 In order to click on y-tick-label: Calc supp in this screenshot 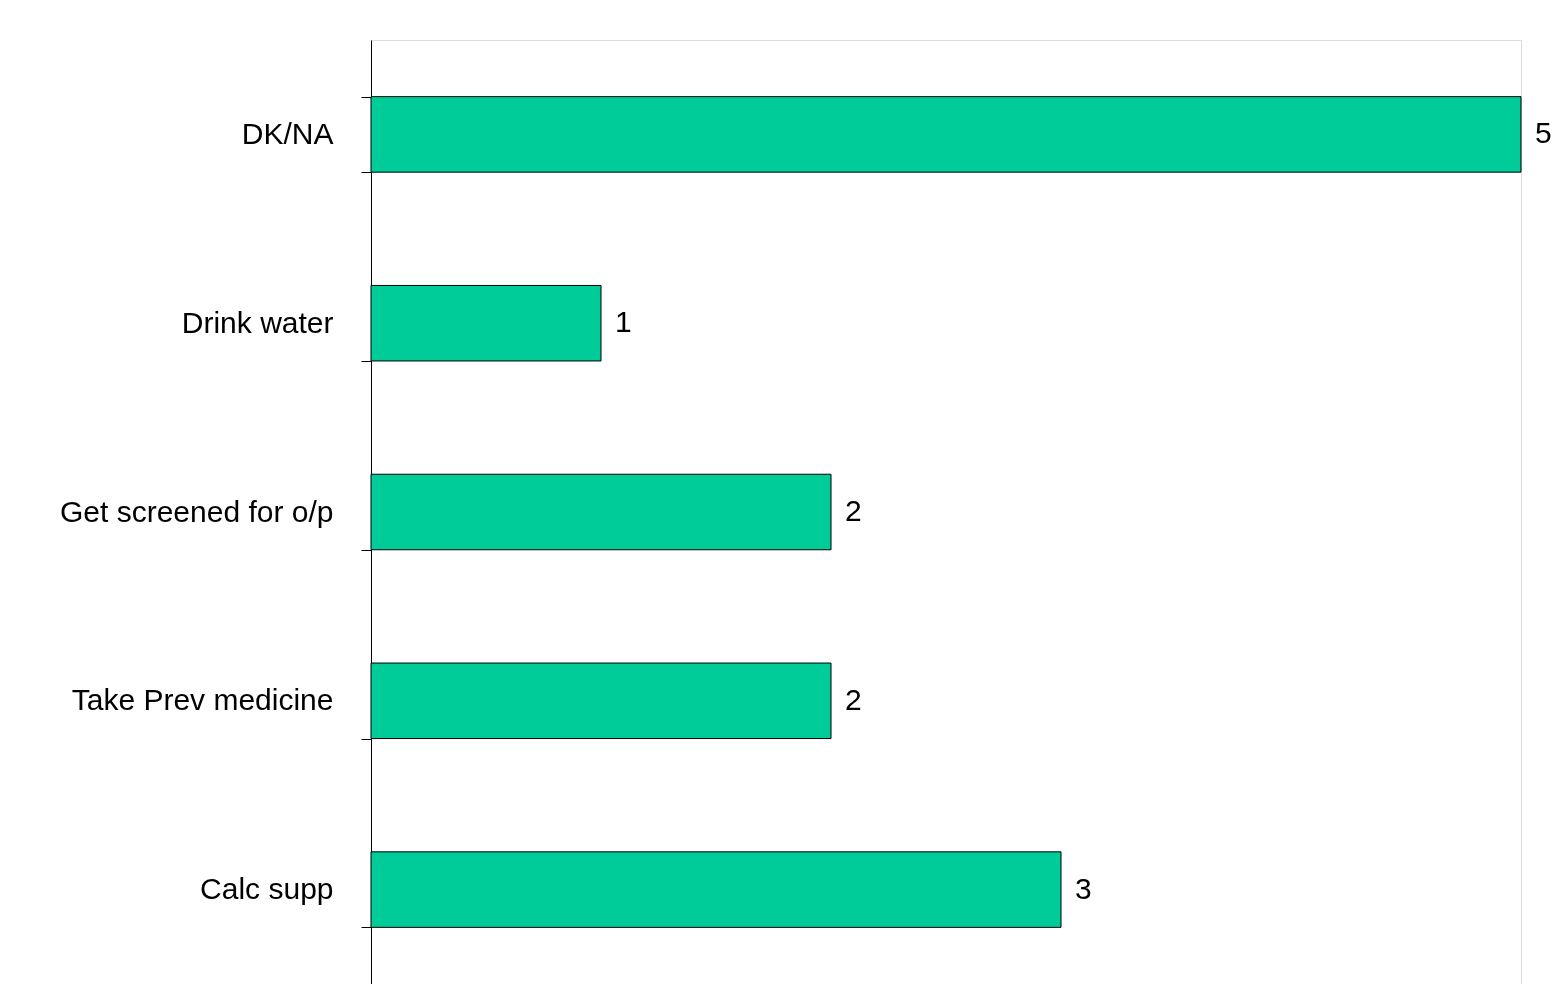, I will do `click(267, 889)`.